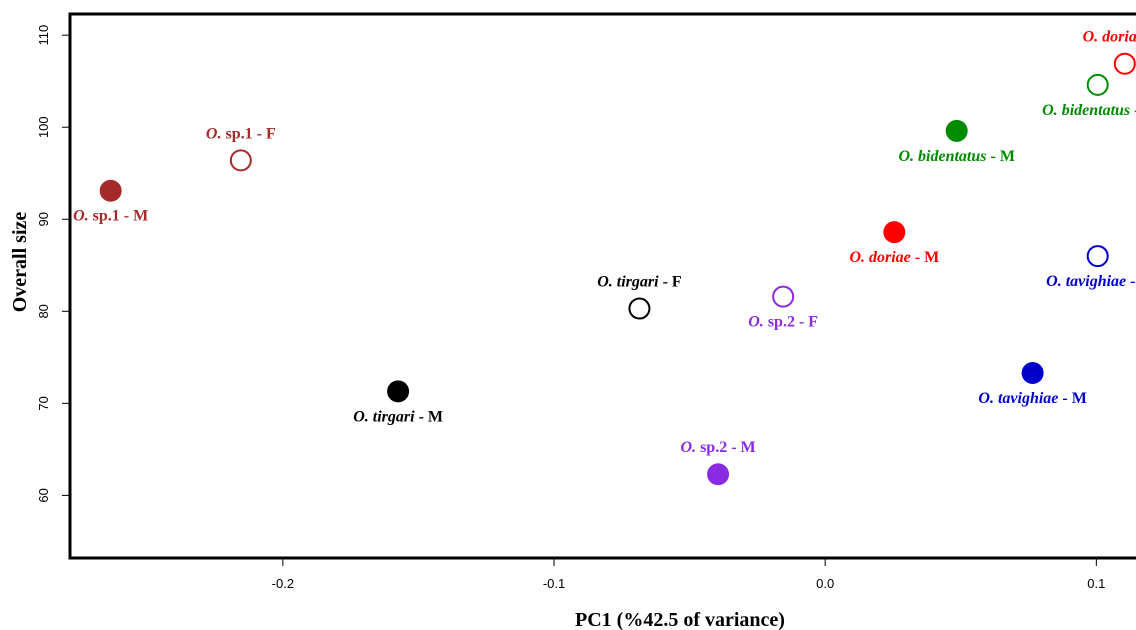  I want to click on data-point-label: O. doriae - M, so click(894, 257).